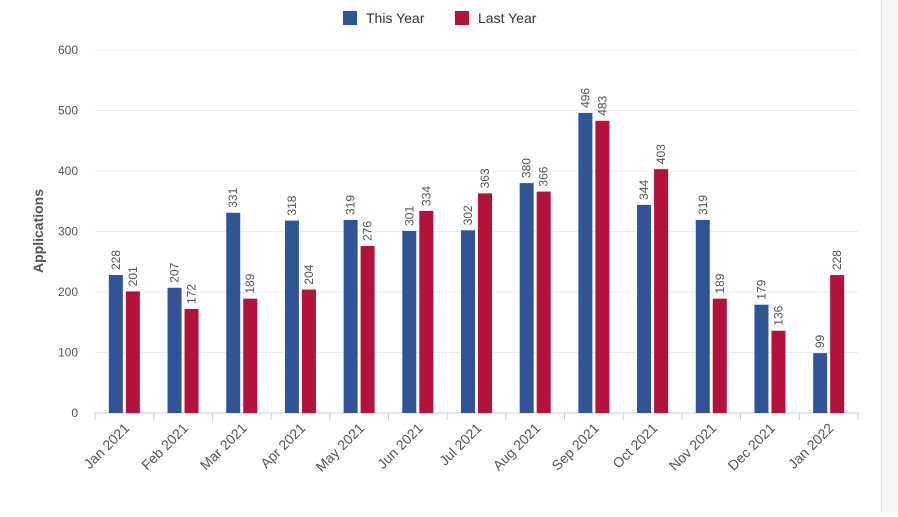 This screenshot has width=898, height=517. I want to click on y-tick-label: 300, so click(68, 232).